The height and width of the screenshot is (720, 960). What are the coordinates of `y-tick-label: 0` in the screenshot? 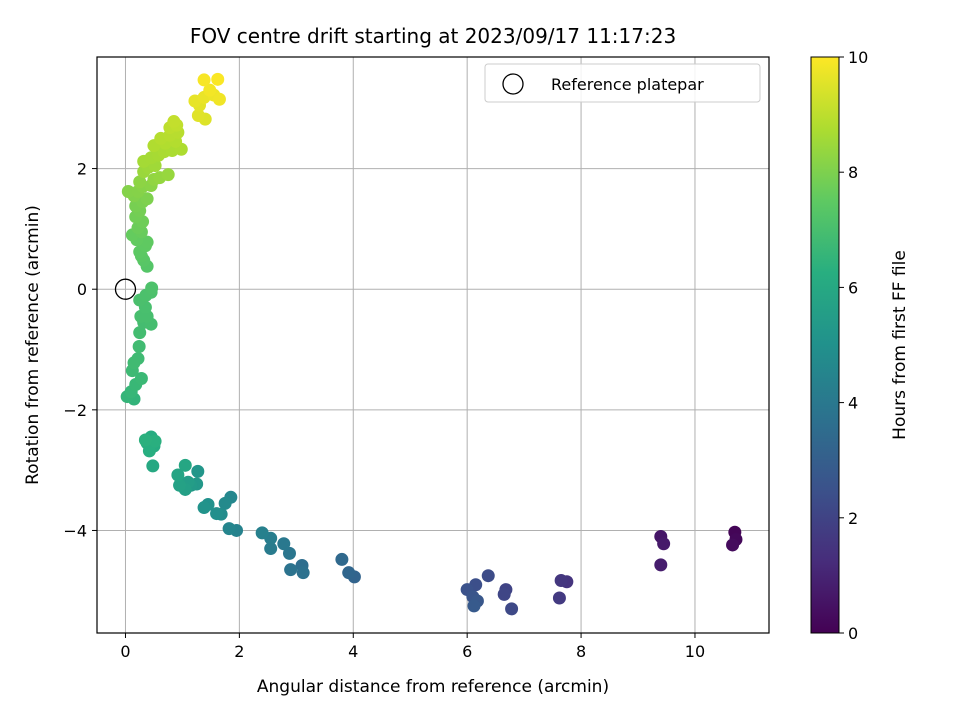 It's located at (82, 289).